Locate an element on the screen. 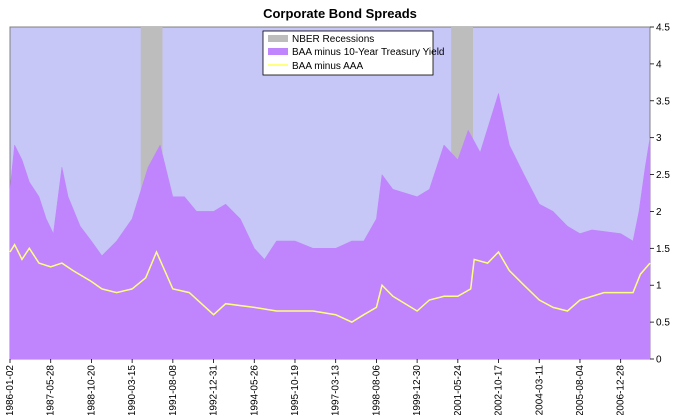 This screenshot has height=415, width=675. x-tick-label: 1998-08-06 is located at coordinates (376, 390).